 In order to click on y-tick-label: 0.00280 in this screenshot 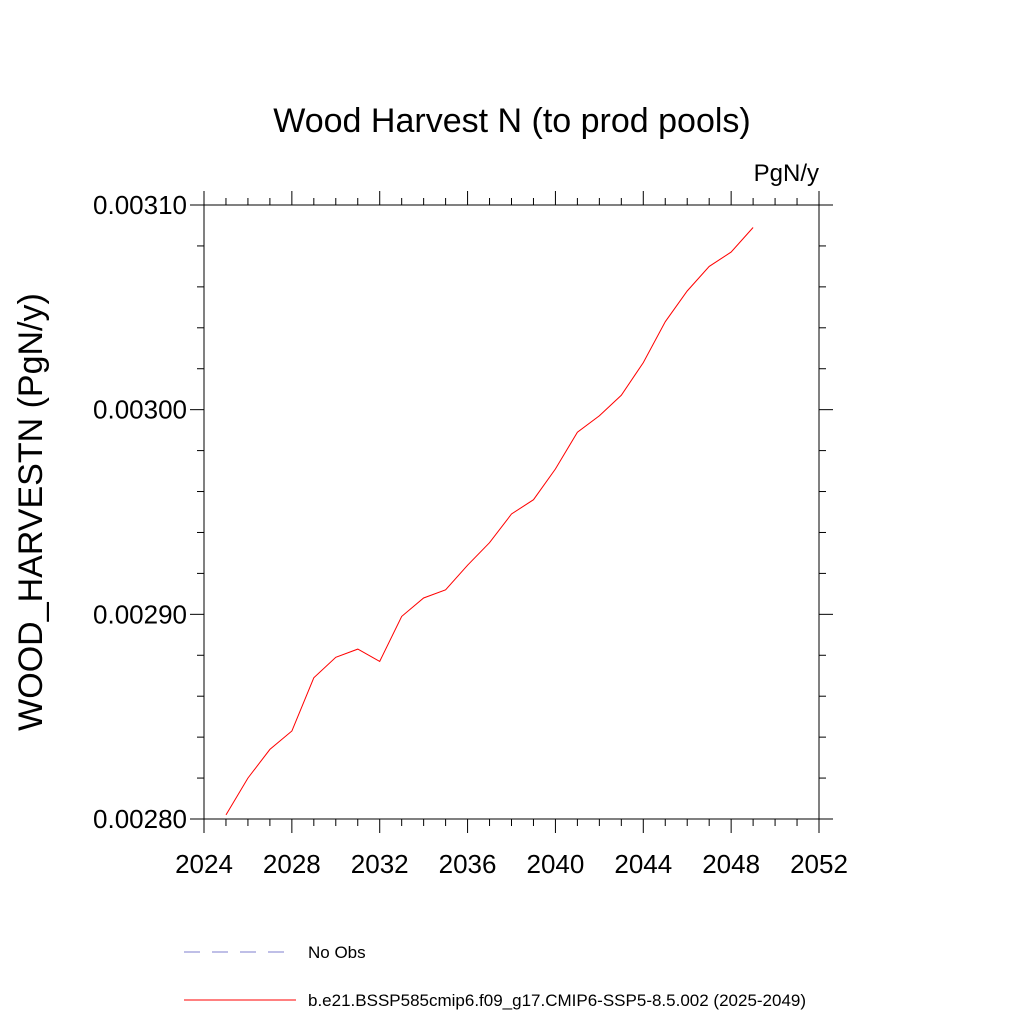, I will do `click(140, 819)`.